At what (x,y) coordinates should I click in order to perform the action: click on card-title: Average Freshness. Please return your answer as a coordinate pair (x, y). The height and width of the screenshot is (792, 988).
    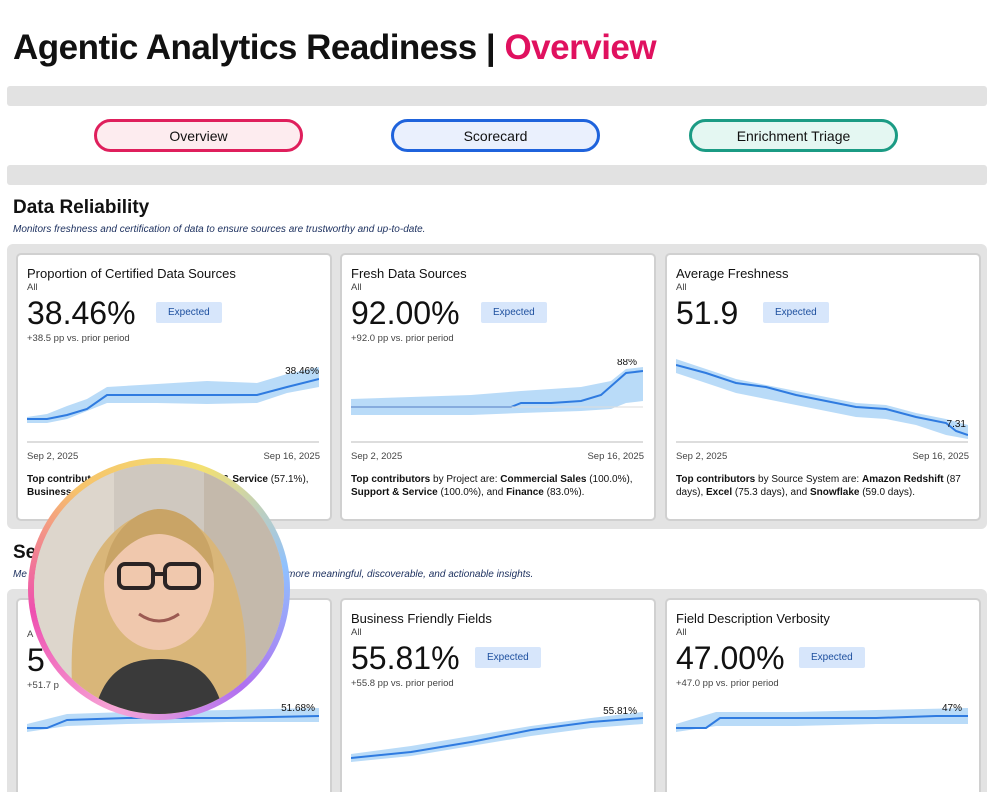
    Looking at the image, I should click on (732, 273).